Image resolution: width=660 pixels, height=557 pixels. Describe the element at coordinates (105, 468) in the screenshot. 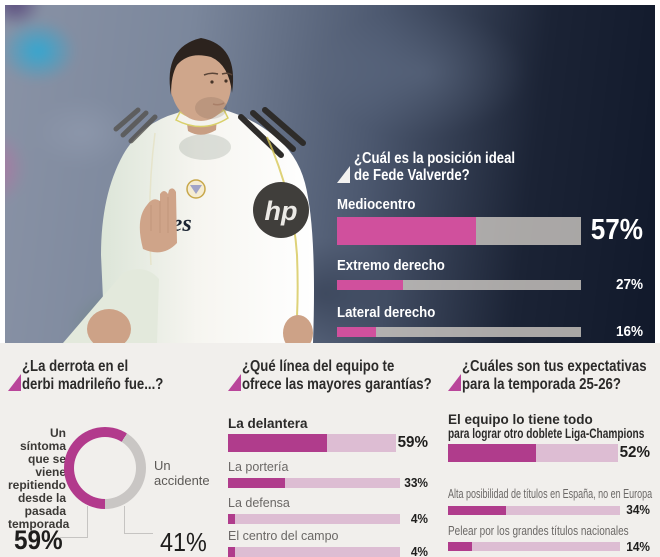

I see `donut-ring` at that location.